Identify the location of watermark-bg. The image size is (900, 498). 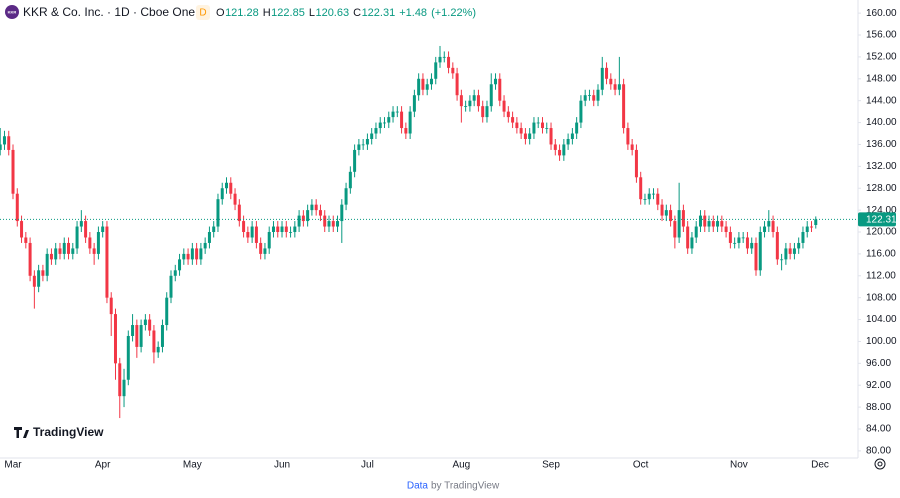
(54, 433).